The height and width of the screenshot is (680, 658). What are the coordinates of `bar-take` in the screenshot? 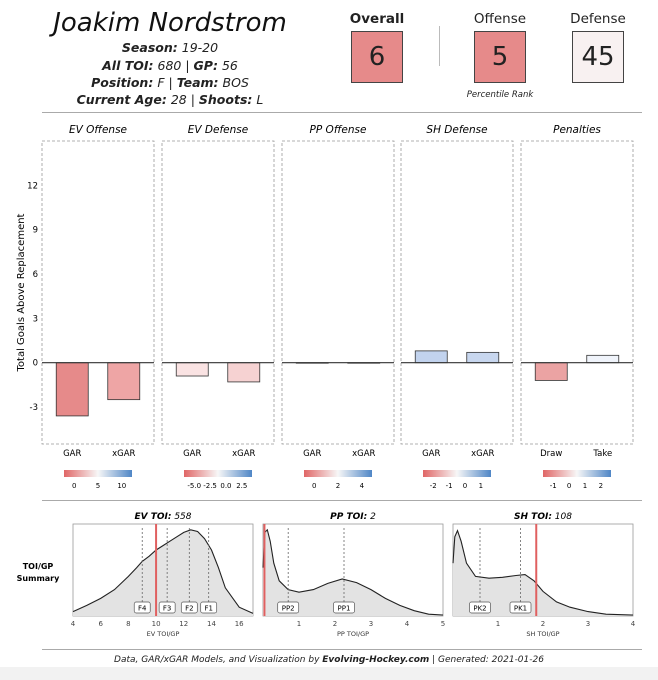 It's located at (603, 359).